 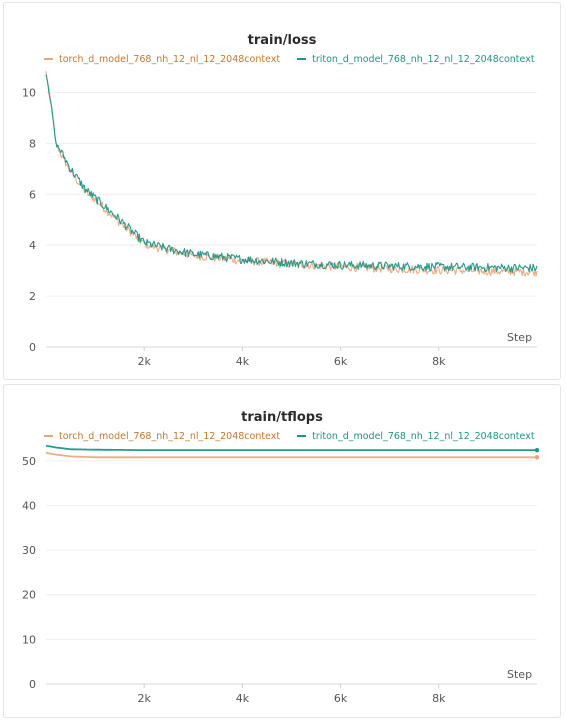 I want to click on y-tick-label: 30, so click(x=29, y=550).